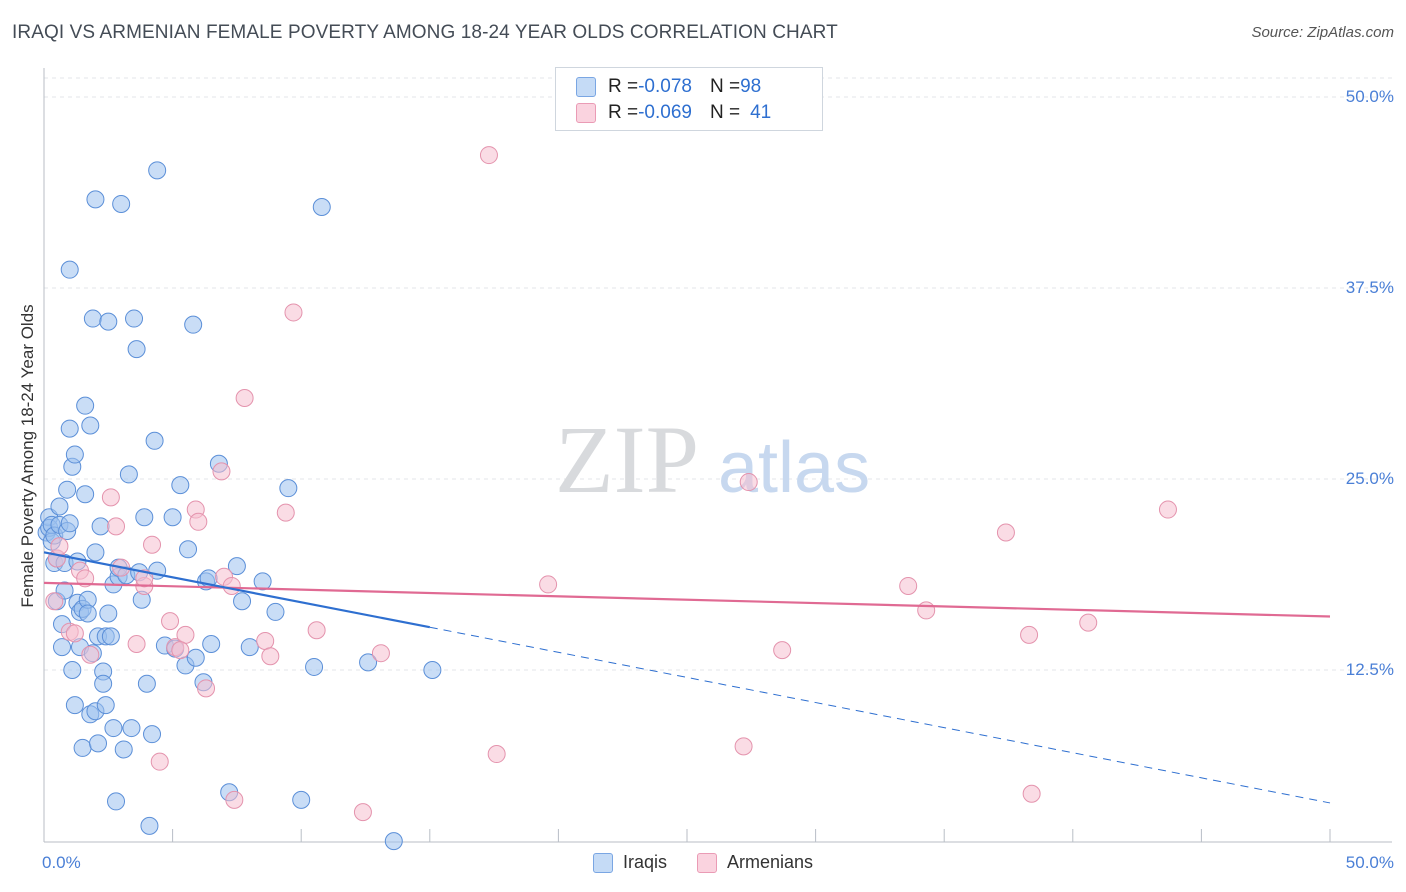 The height and width of the screenshot is (892, 1406). I want to click on iraqis-trend-line-extrapolated, so click(880, 715).